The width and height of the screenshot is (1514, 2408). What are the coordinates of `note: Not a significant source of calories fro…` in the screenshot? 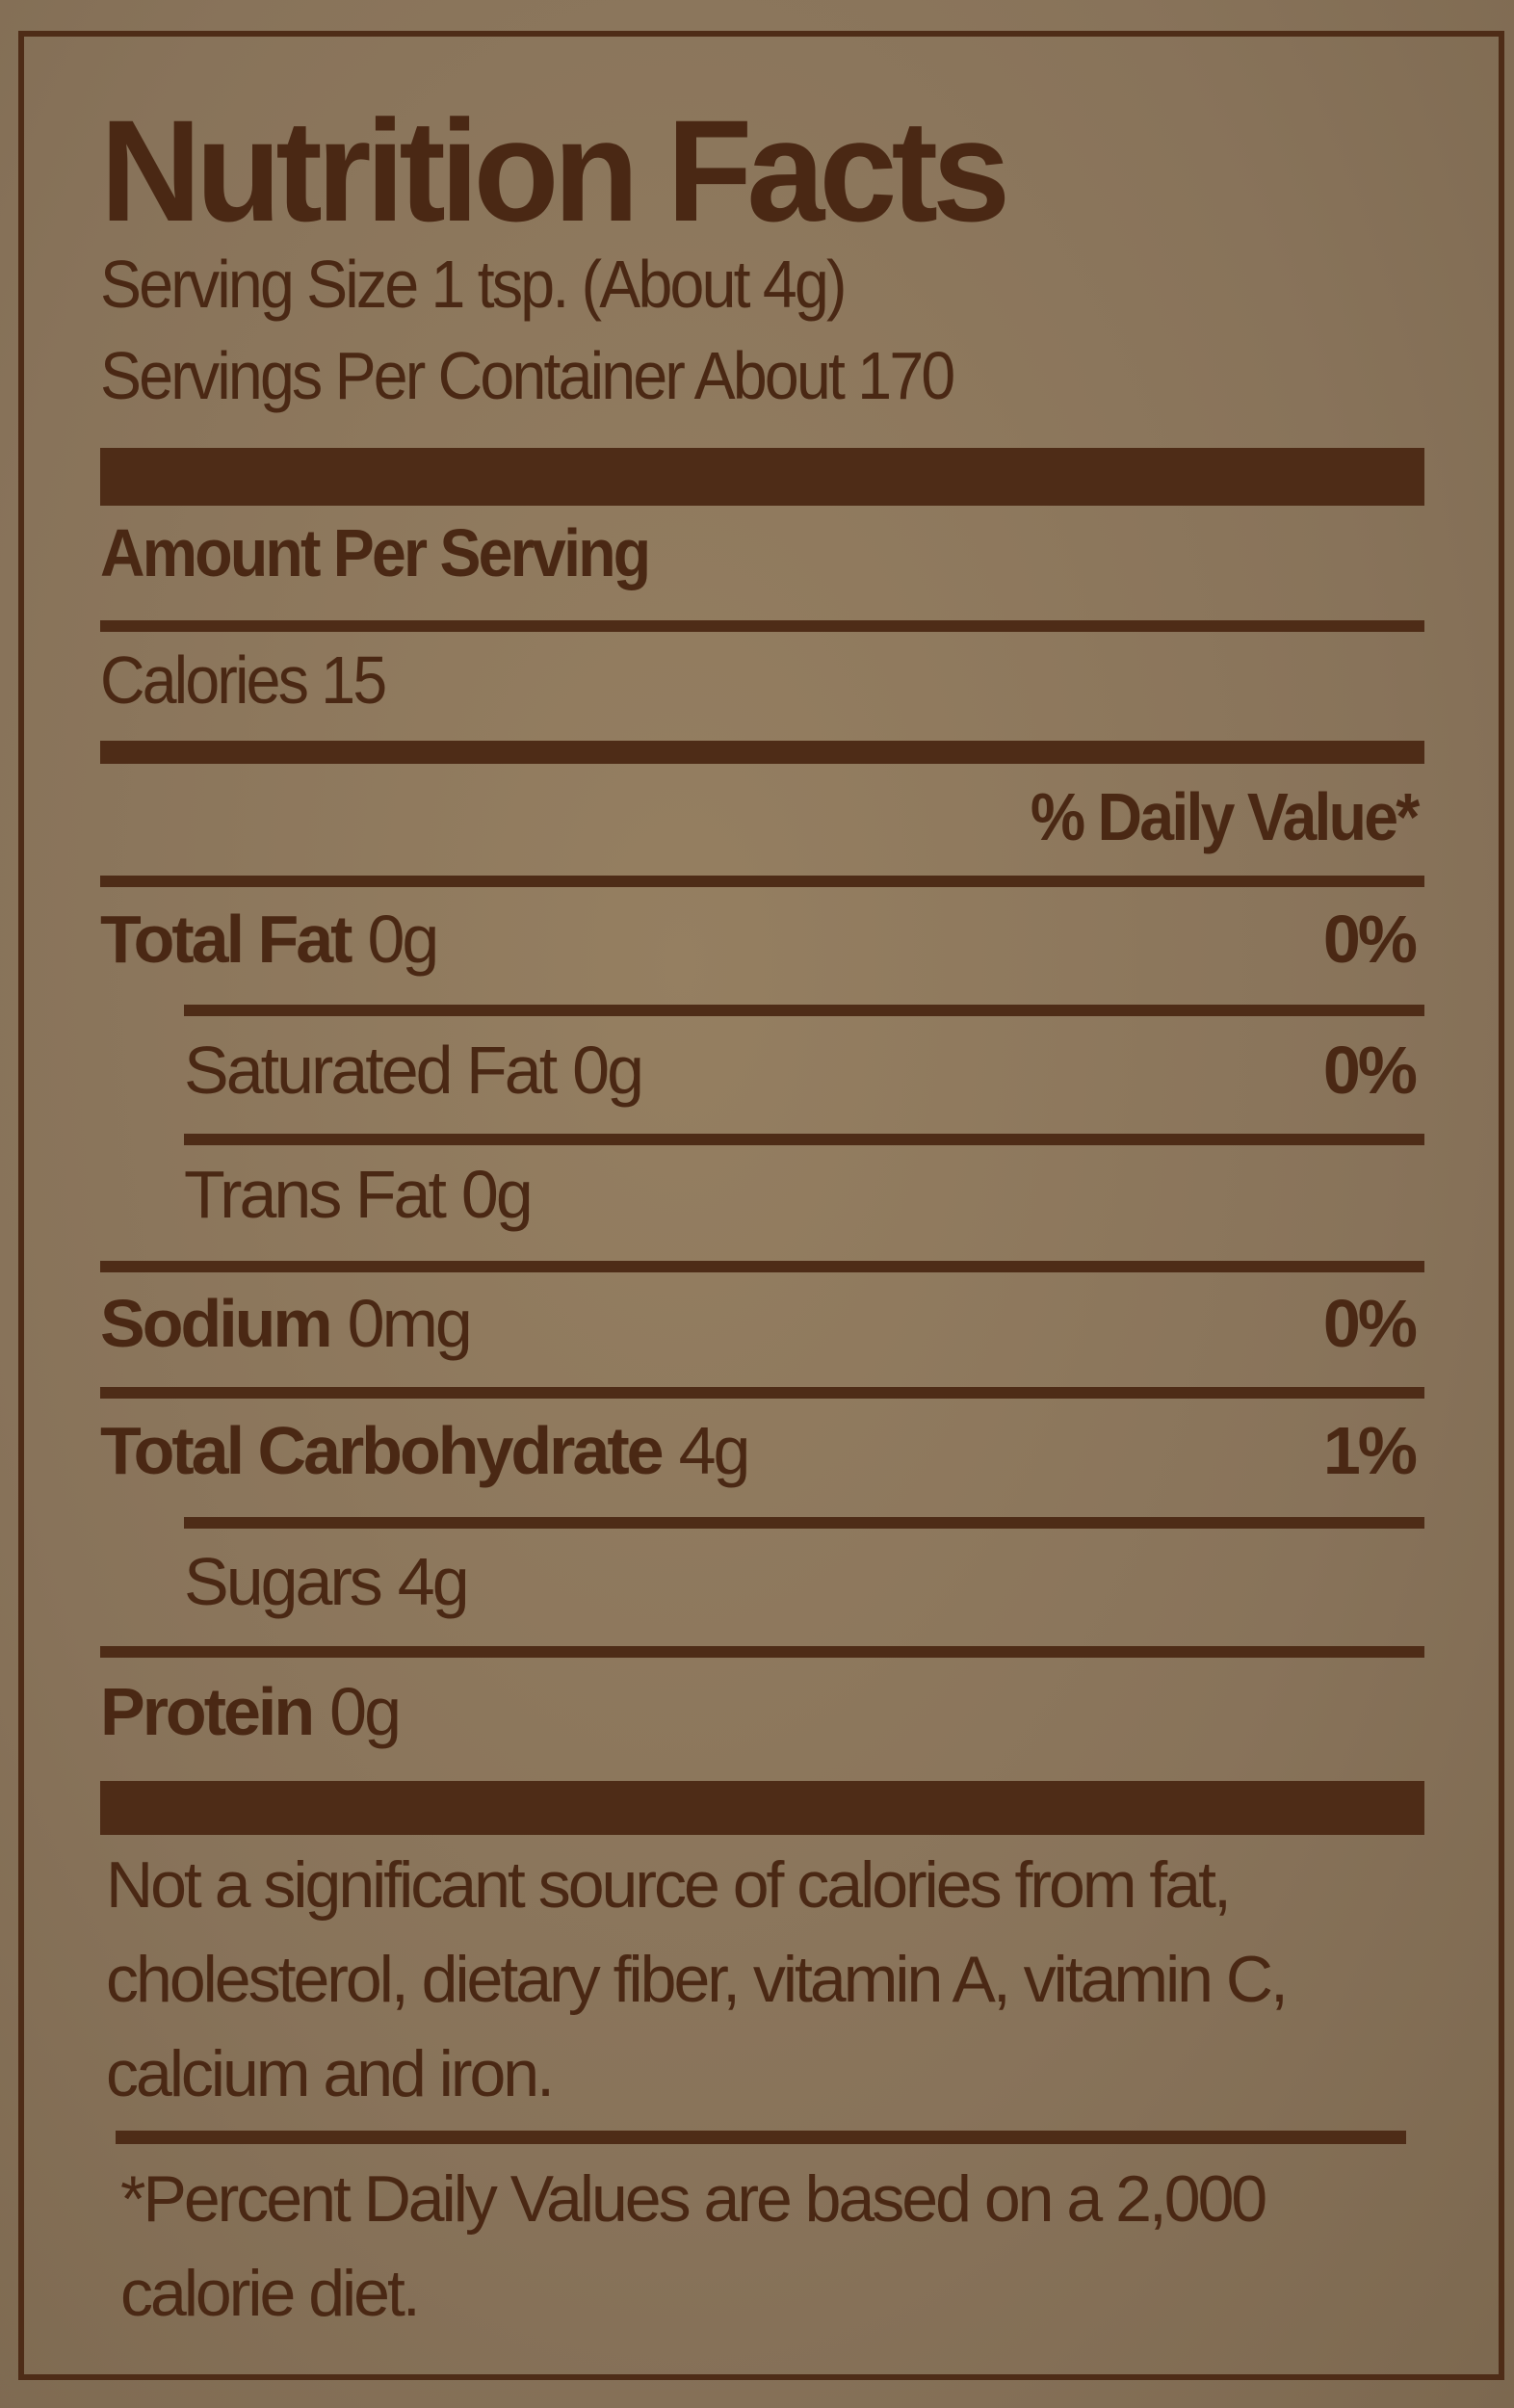 It's located at (697, 1979).